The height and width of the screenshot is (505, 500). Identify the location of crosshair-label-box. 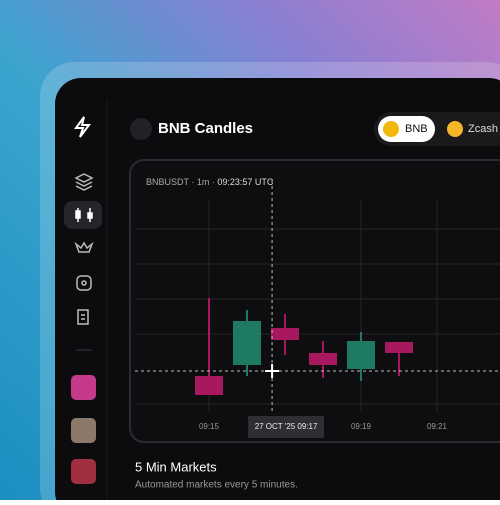
(286, 427).